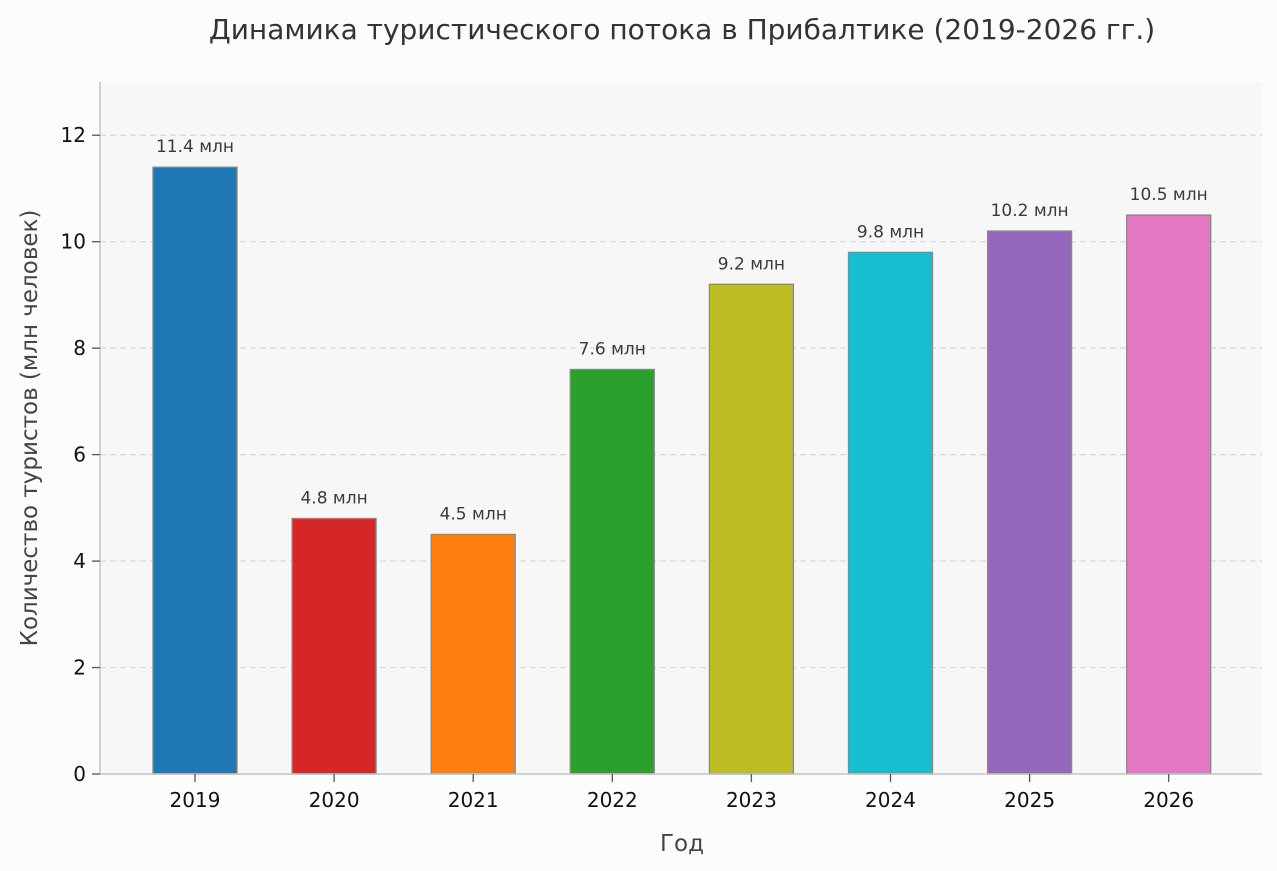 This screenshot has width=1277, height=871. I want to click on bar-2023, so click(751, 529).